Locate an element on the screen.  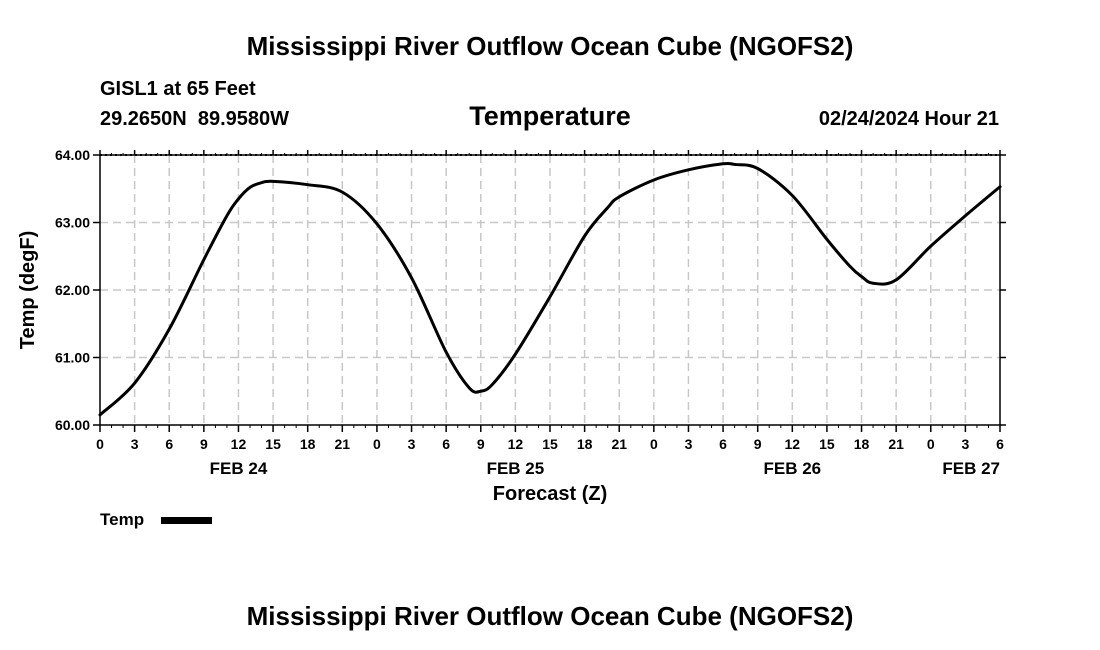
date-label: FEB 24 is located at coordinates (239, 468).